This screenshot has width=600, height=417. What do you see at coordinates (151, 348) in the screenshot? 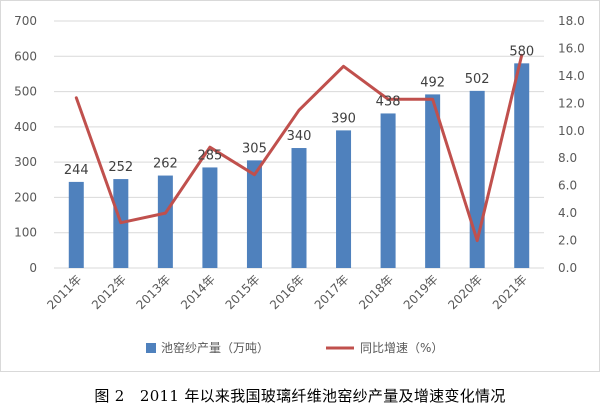
I see `legend-bar-swatch` at bounding box center [151, 348].